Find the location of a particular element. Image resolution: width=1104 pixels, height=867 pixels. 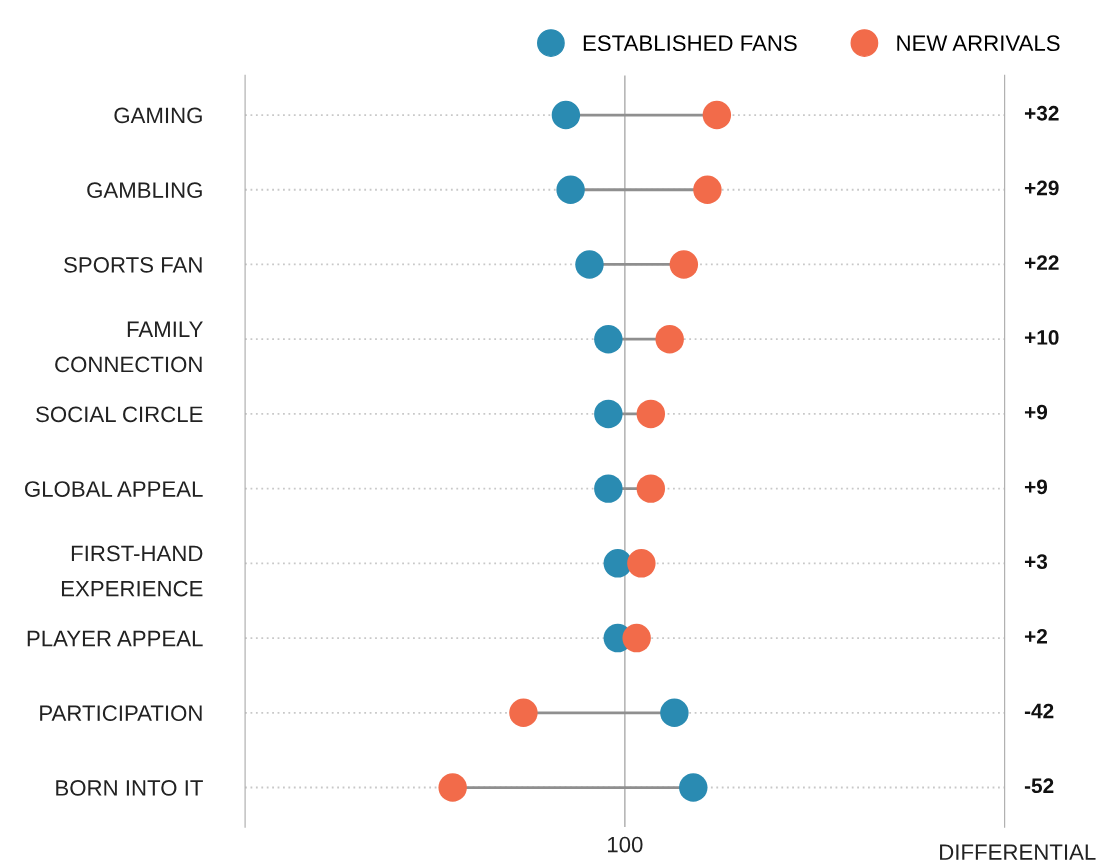

y-tick-label: BORN INTO IT is located at coordinates (129, 788).